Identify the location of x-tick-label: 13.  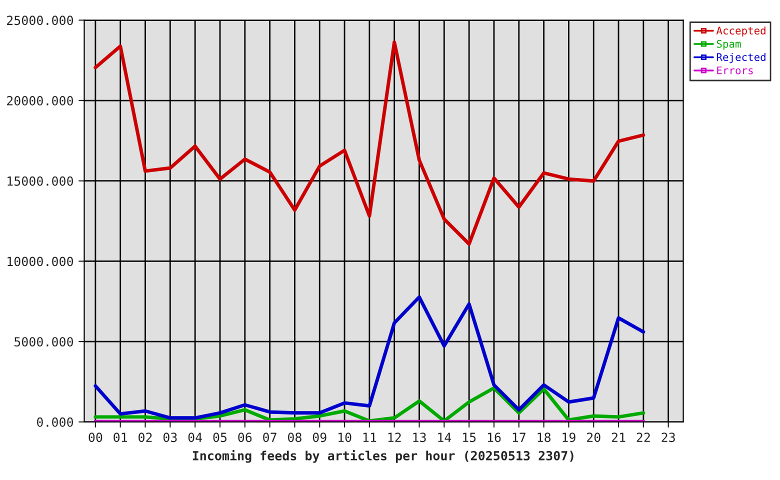
(419, 437).